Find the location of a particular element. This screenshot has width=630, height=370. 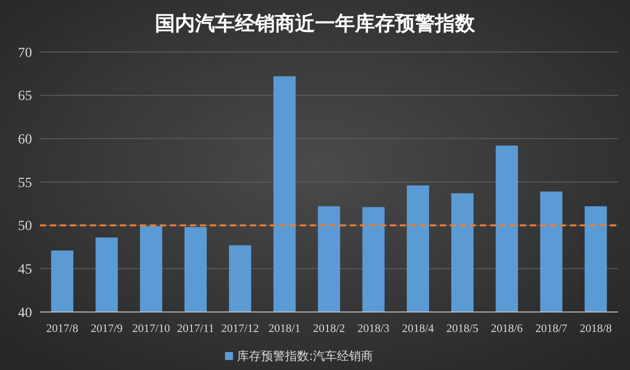

x-tick-label: 2018/5 is located at coordinates (462, 329).